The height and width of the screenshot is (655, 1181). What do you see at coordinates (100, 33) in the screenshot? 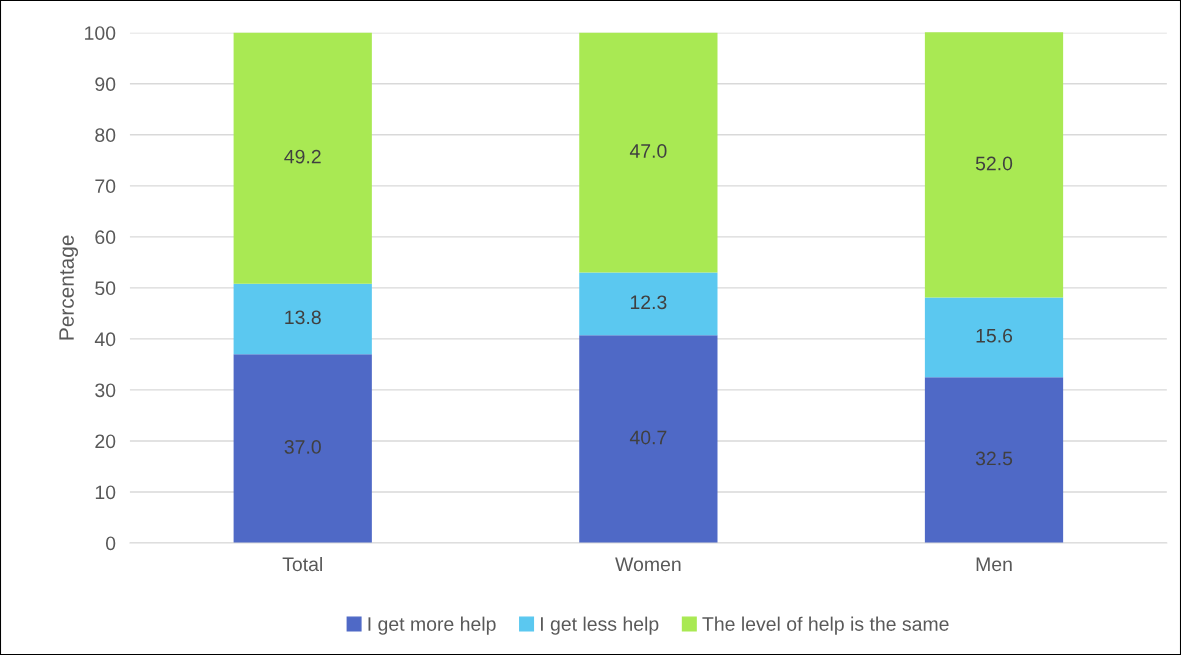
I see `y-tick-label: 100` at bounding box center [100, 33].